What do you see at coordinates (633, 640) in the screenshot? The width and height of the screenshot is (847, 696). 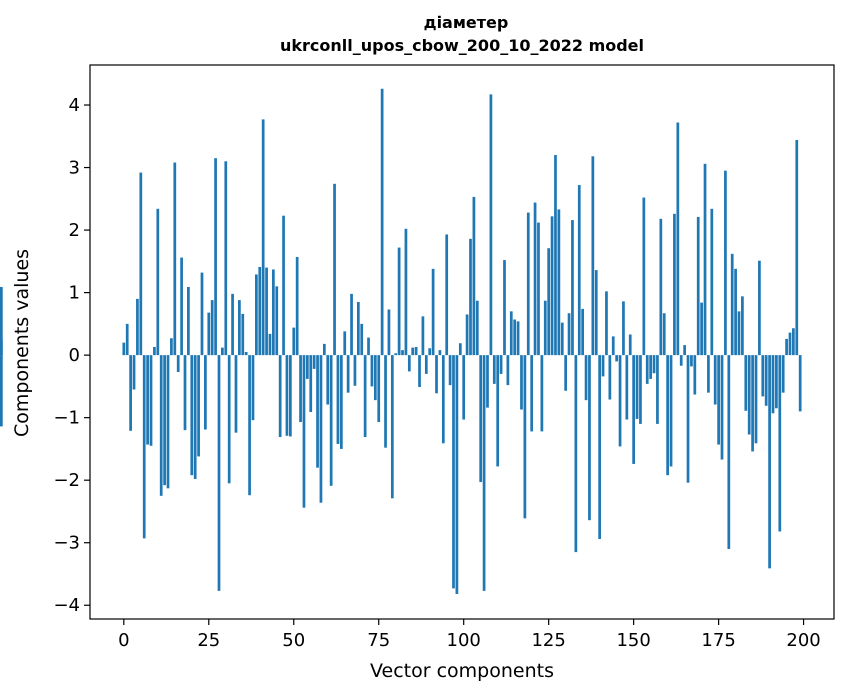 I see `x-tick-label: 150` at bounding box center [633, 640].